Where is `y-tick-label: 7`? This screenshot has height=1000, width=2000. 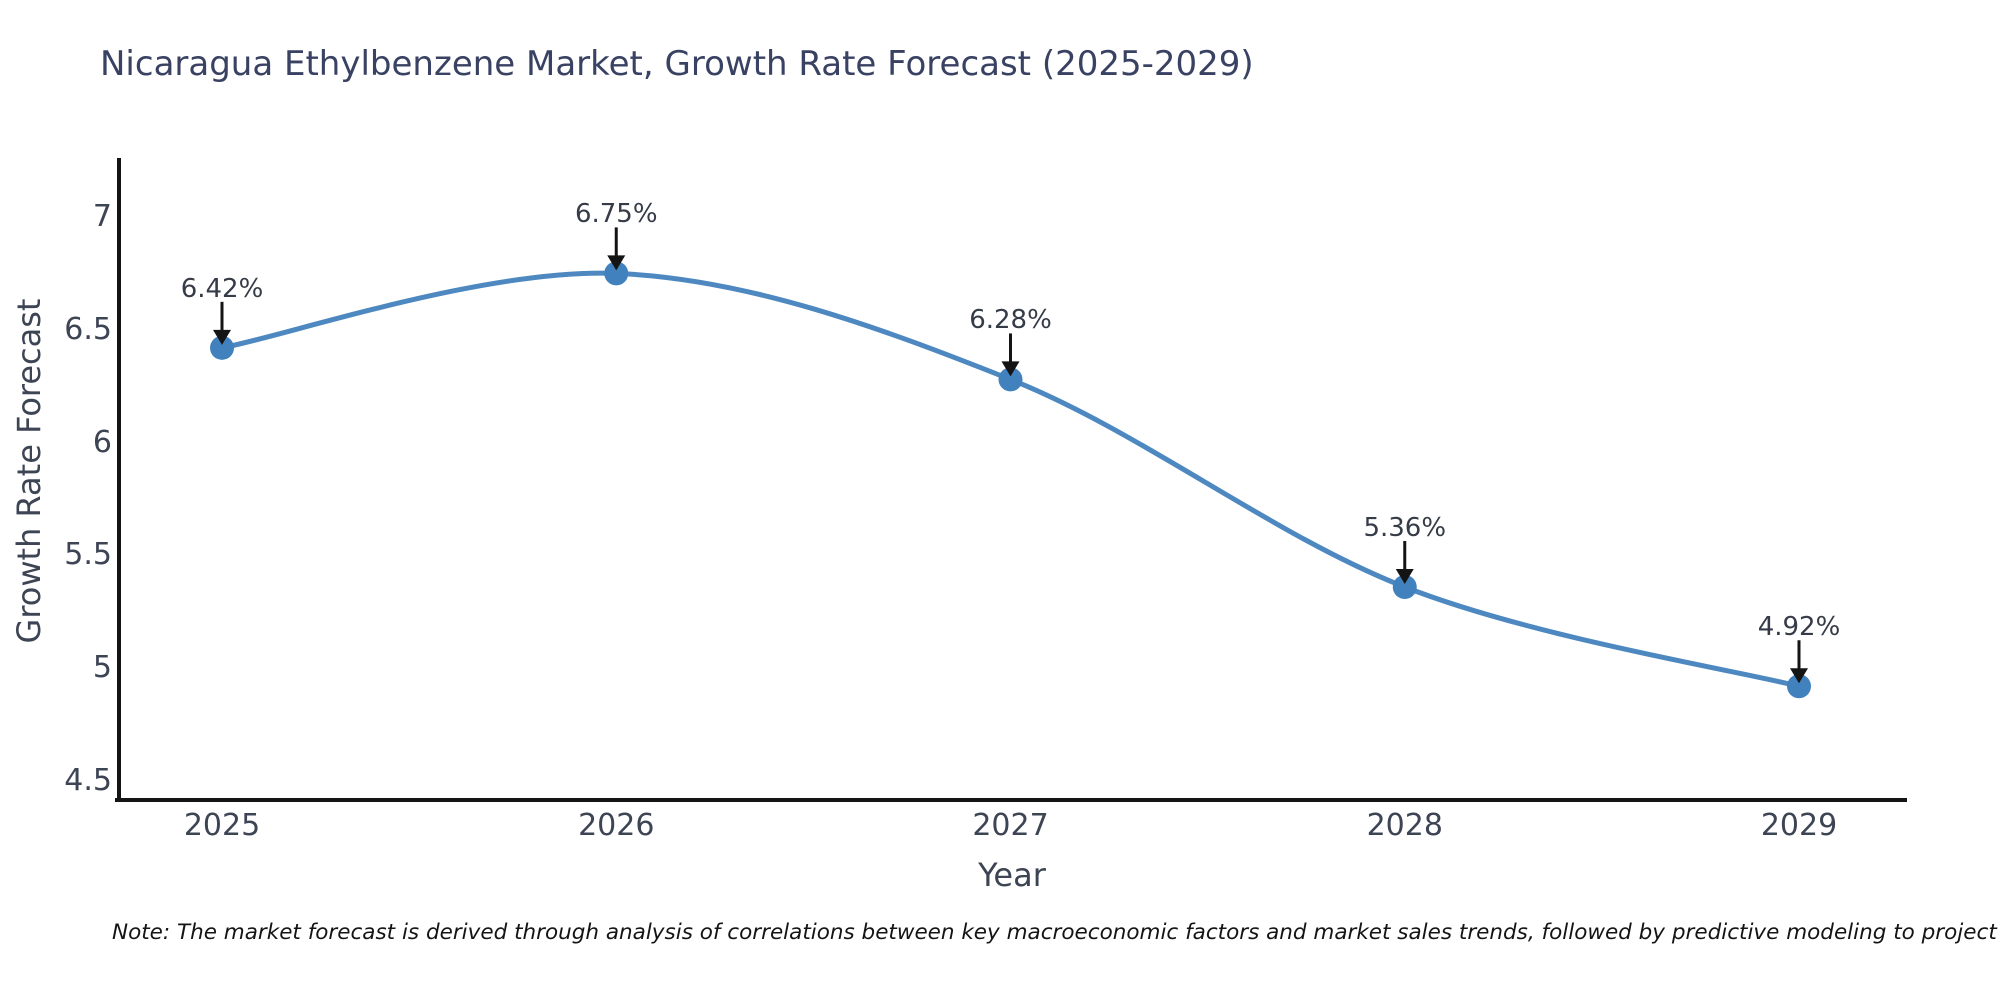
y-tick-label: 7 is located at coordinates (102, 216).